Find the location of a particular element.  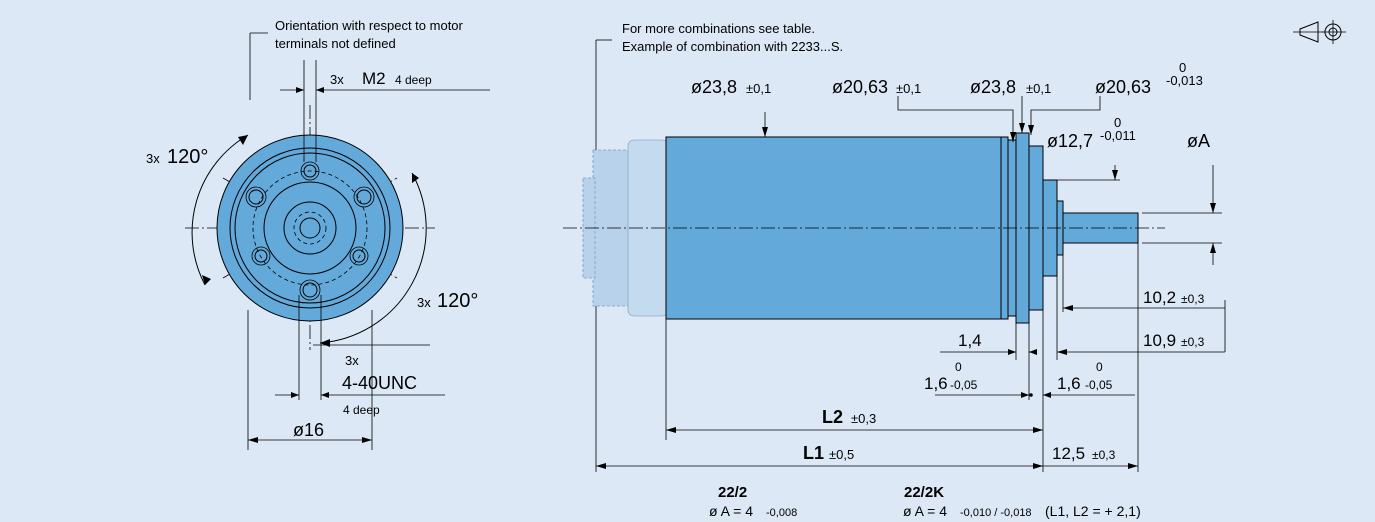

table-col2-tol: -0,010 / -0,018 is located at coordinates (996, 513).